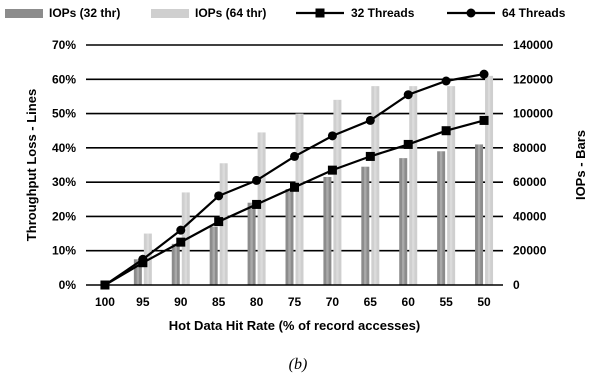 The image size is (596, 385). What do you see at coordinates (257, 302) in the screenshot?
I see `x-tick-label: 80` at bounding box center [257, 302].